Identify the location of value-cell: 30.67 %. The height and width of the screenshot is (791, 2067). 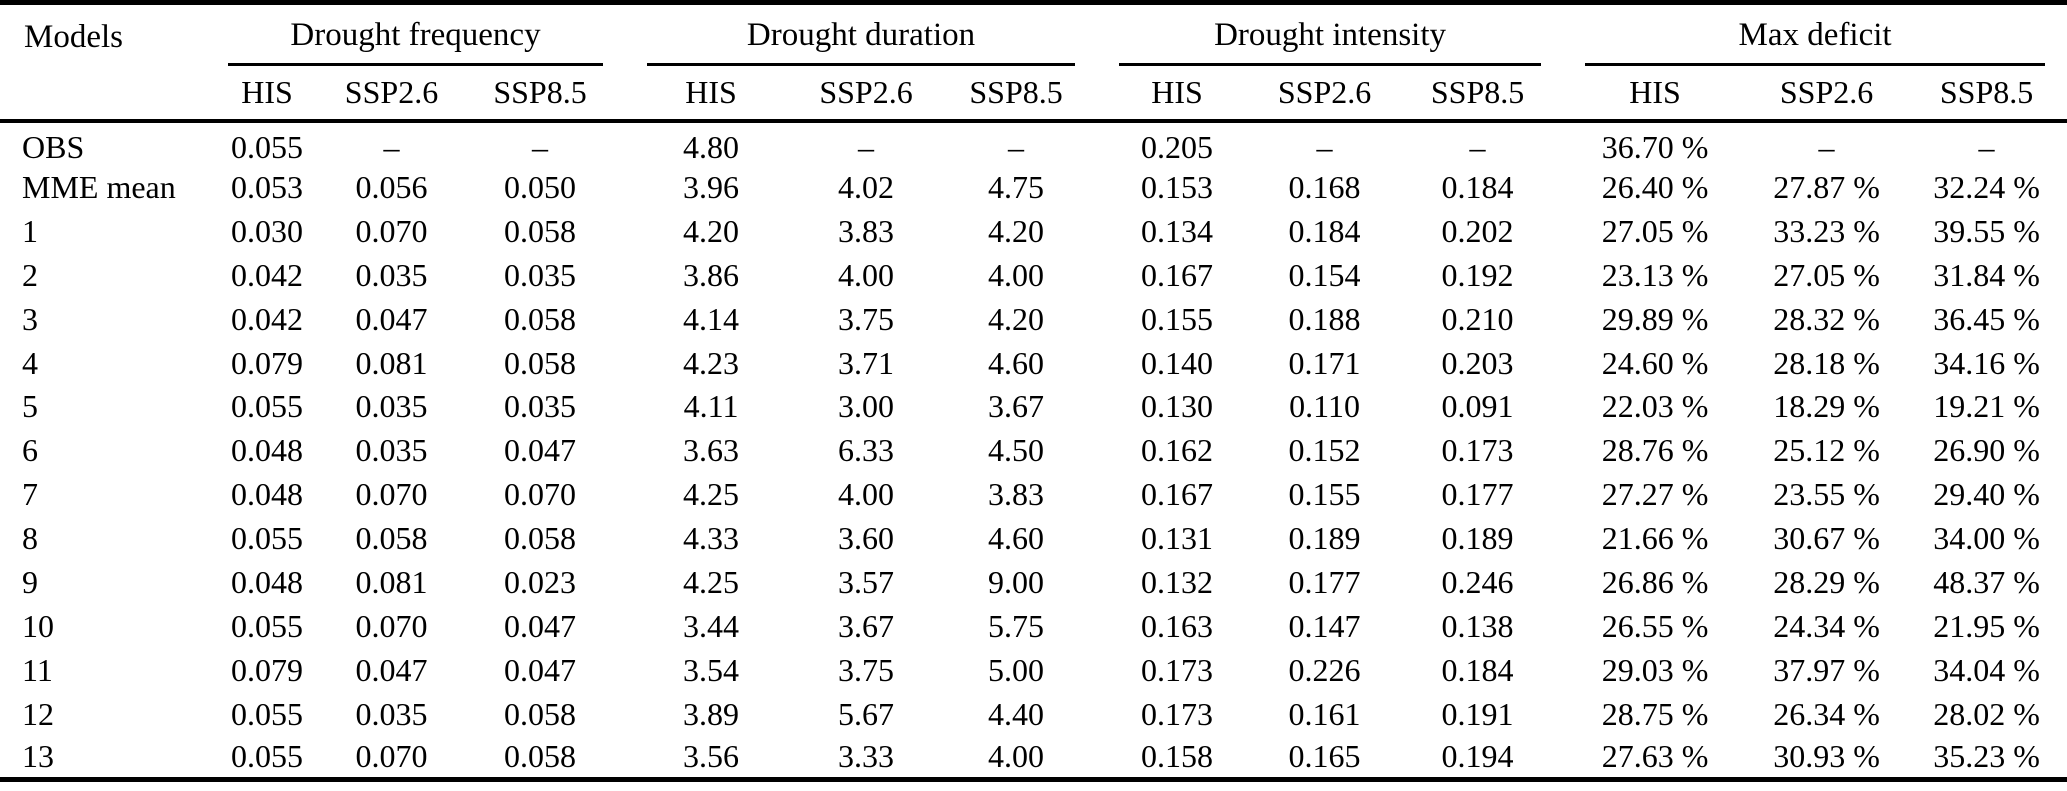
(1826, 538).